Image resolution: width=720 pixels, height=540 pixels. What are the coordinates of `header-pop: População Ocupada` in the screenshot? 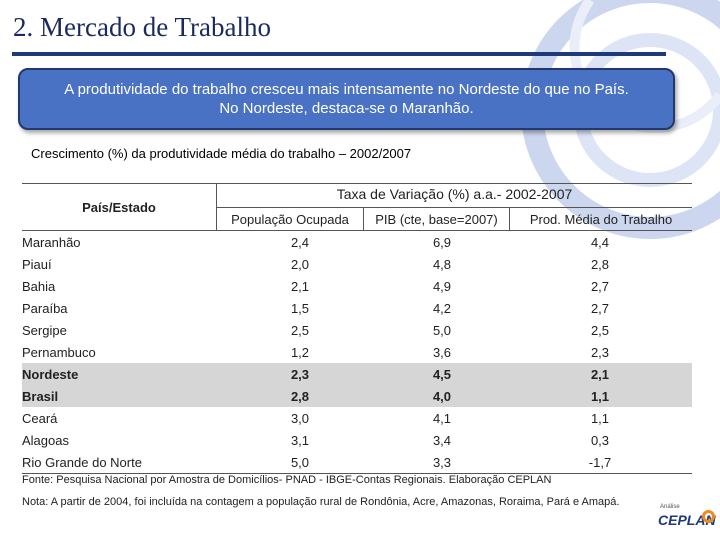 It's located at (290, 219).